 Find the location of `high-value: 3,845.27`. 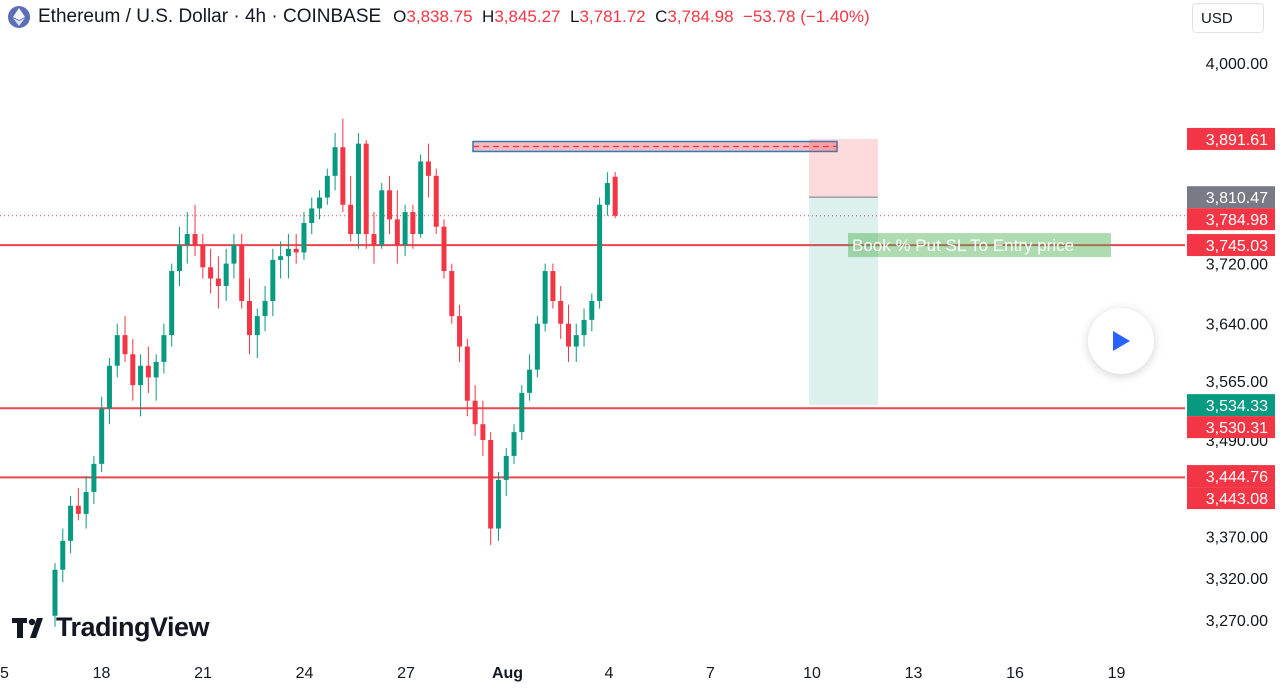

high-value: 3,845.27 is located at coordinates (527, 16).